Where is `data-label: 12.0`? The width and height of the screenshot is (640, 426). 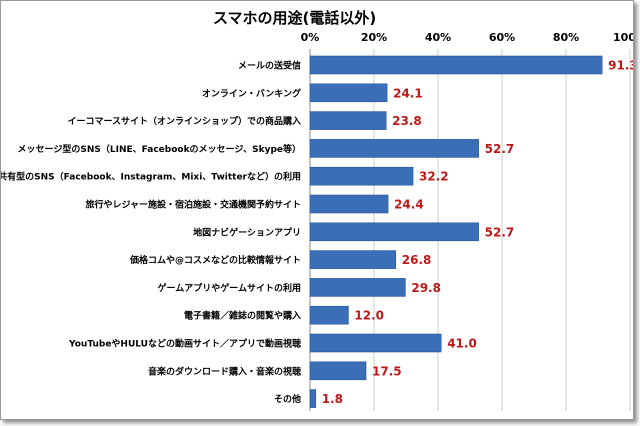
data-label: 12.0 is located at coordinates (369, 316).